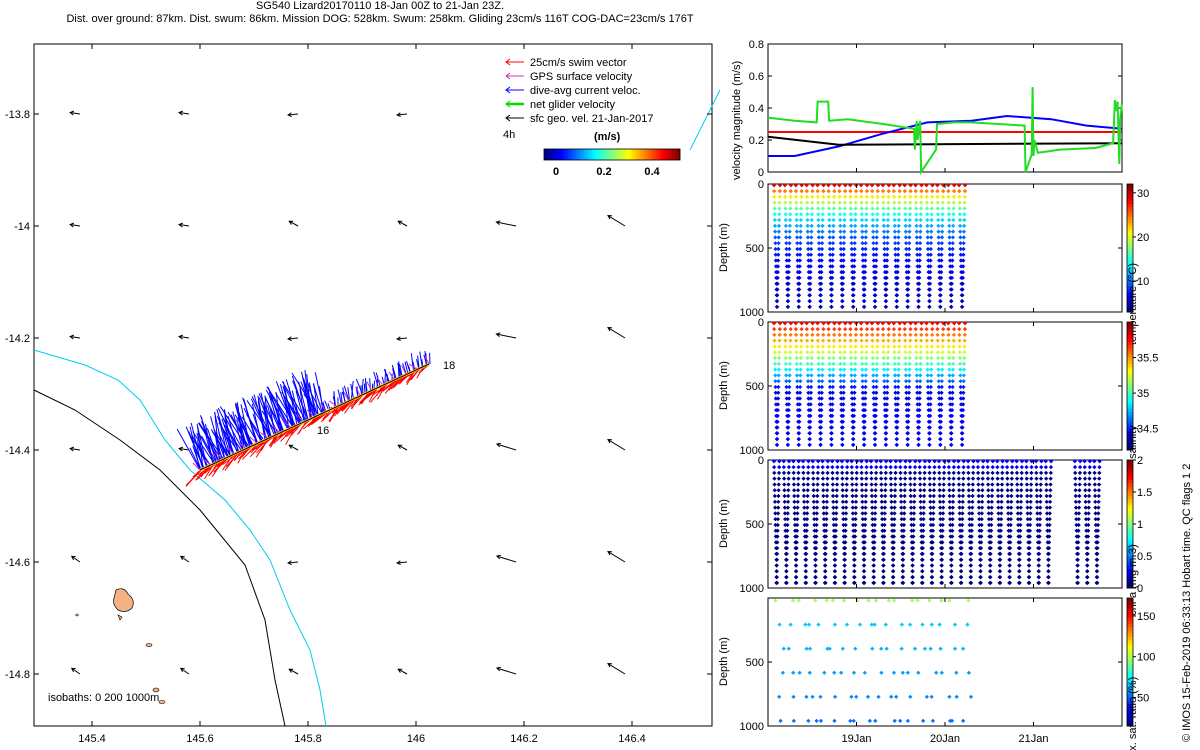  What do you see at coordinates (1143, 394) in the screenshot?
I see `section-colorbar-tick-label: 35` at bounding box center [1143, 394].